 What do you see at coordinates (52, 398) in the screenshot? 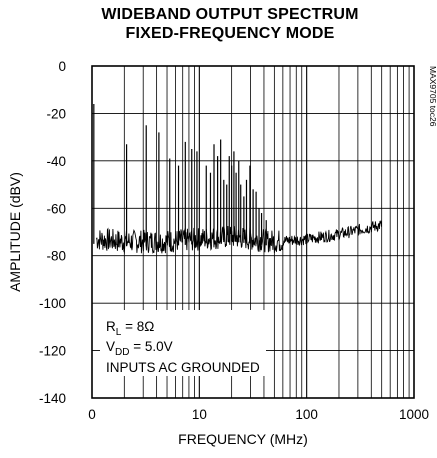
I see `y-tick-label: -140` at bounding box center [52, 398].